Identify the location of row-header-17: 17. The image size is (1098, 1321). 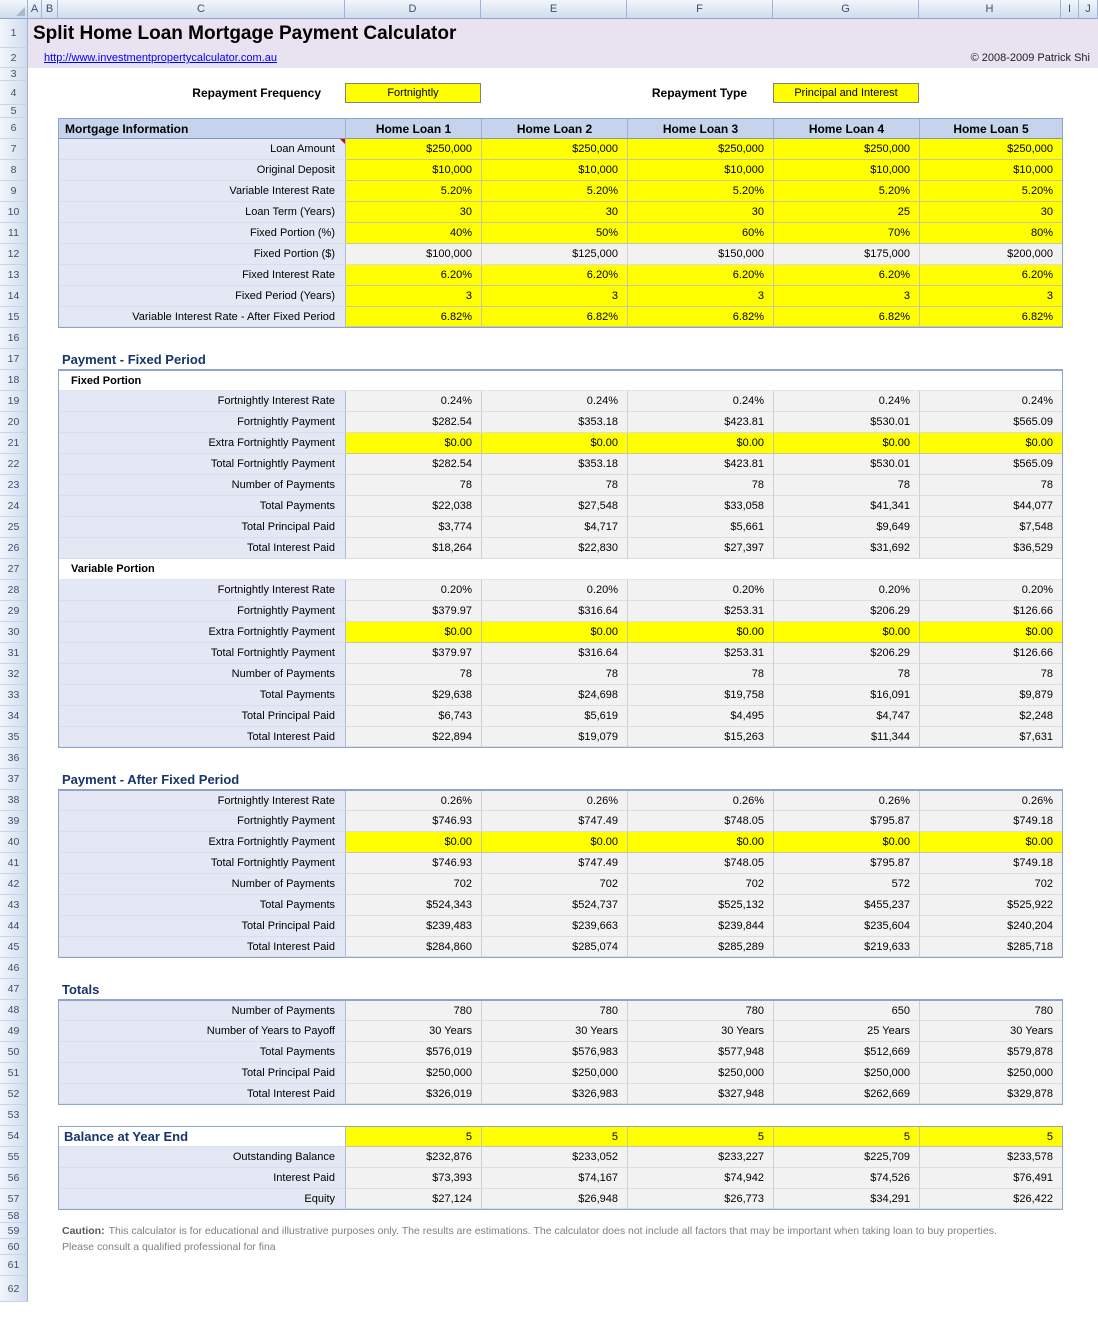
(14, 359).